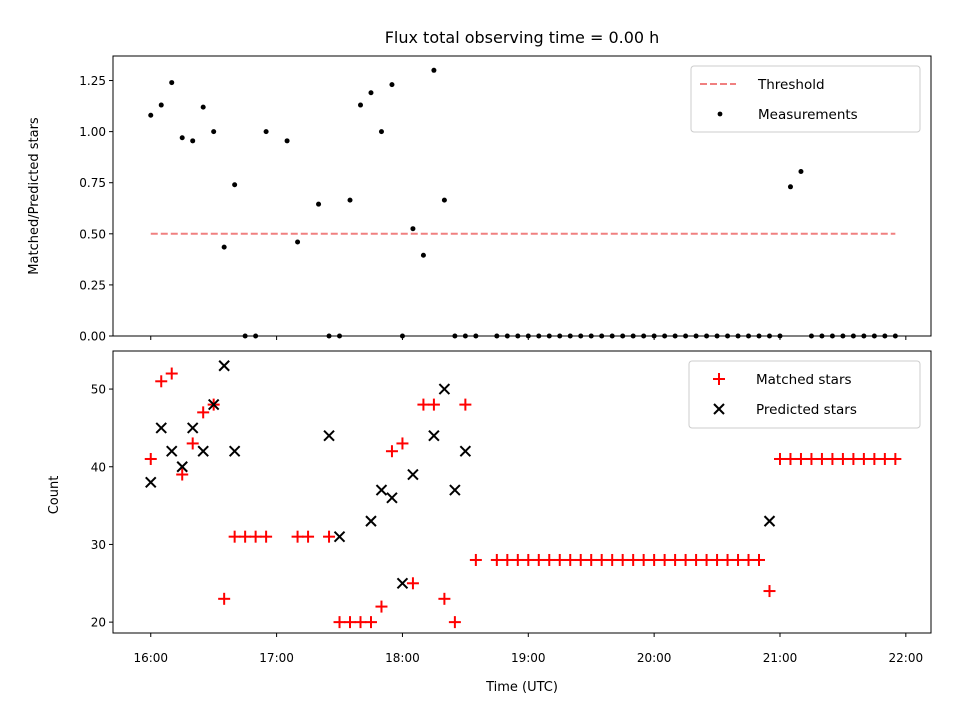 This screenshot has height=720, width=960. I want to click on legend-threshold-label: Threshold, so click(791, 85).